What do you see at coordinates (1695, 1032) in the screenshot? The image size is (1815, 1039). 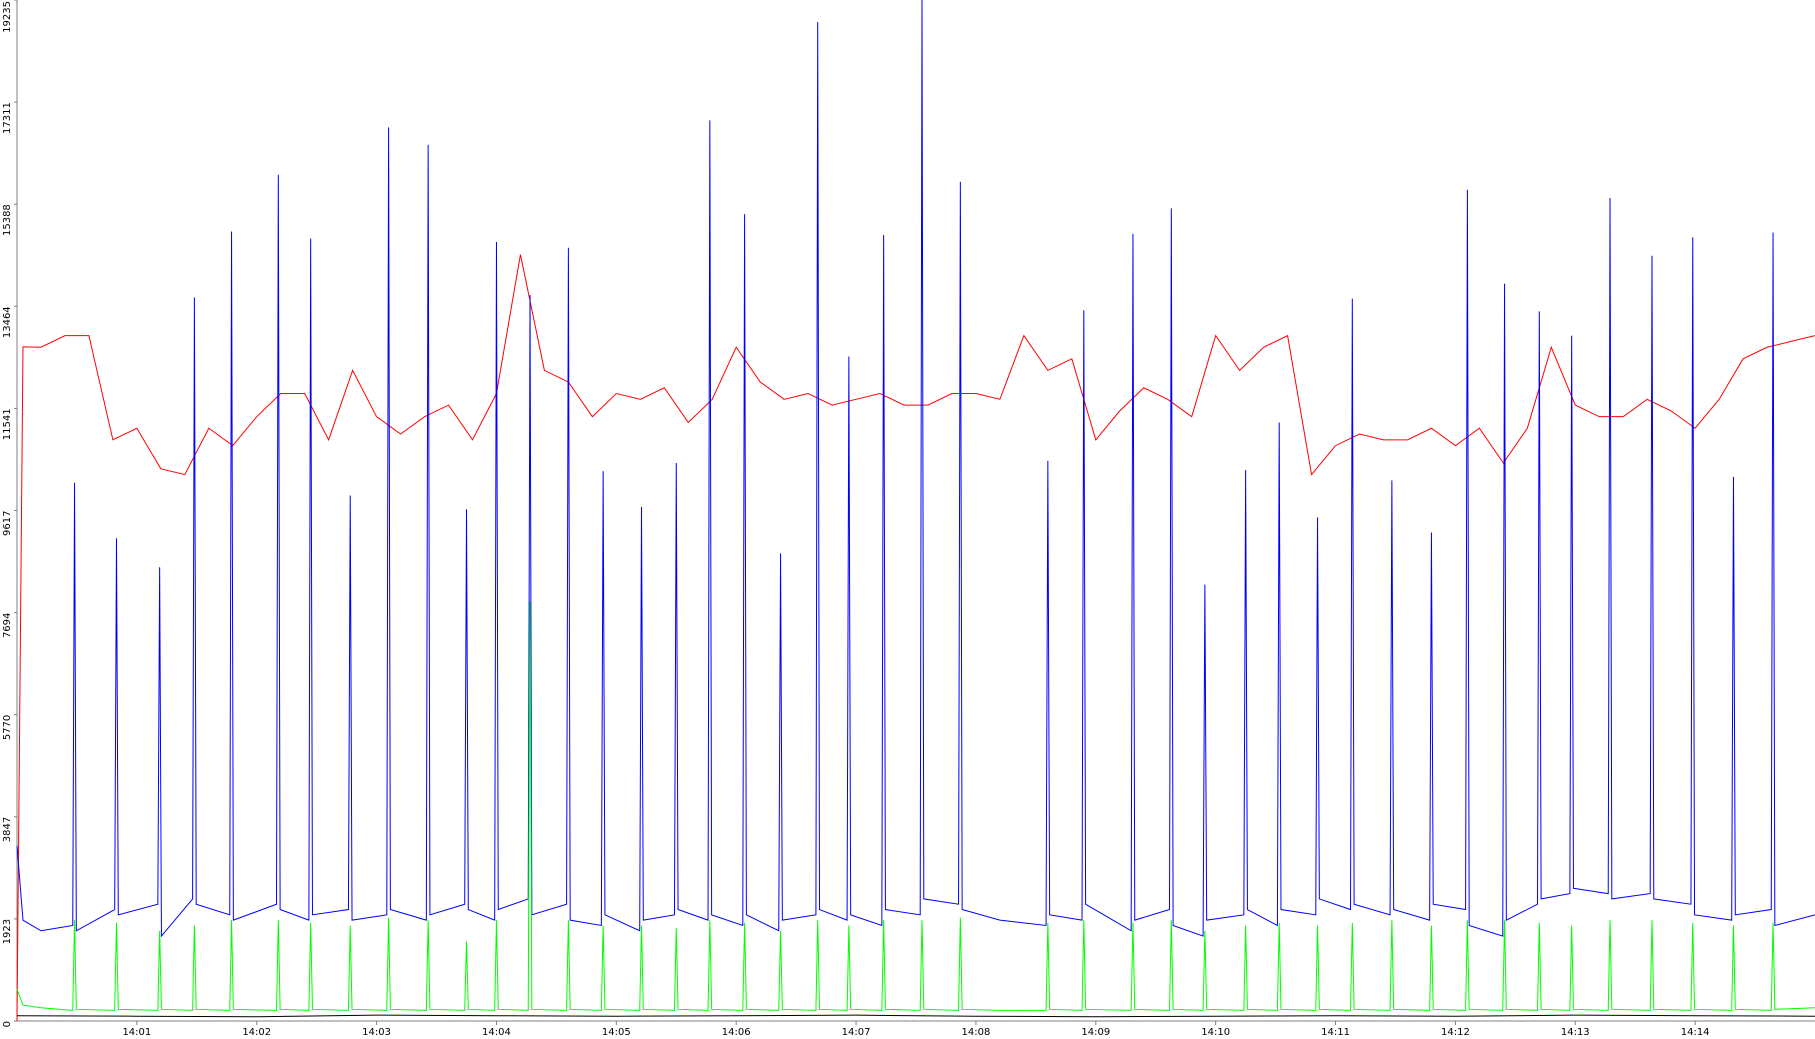 I see `x-tick-label: 14:14` at bounding box center [1695, 1032].